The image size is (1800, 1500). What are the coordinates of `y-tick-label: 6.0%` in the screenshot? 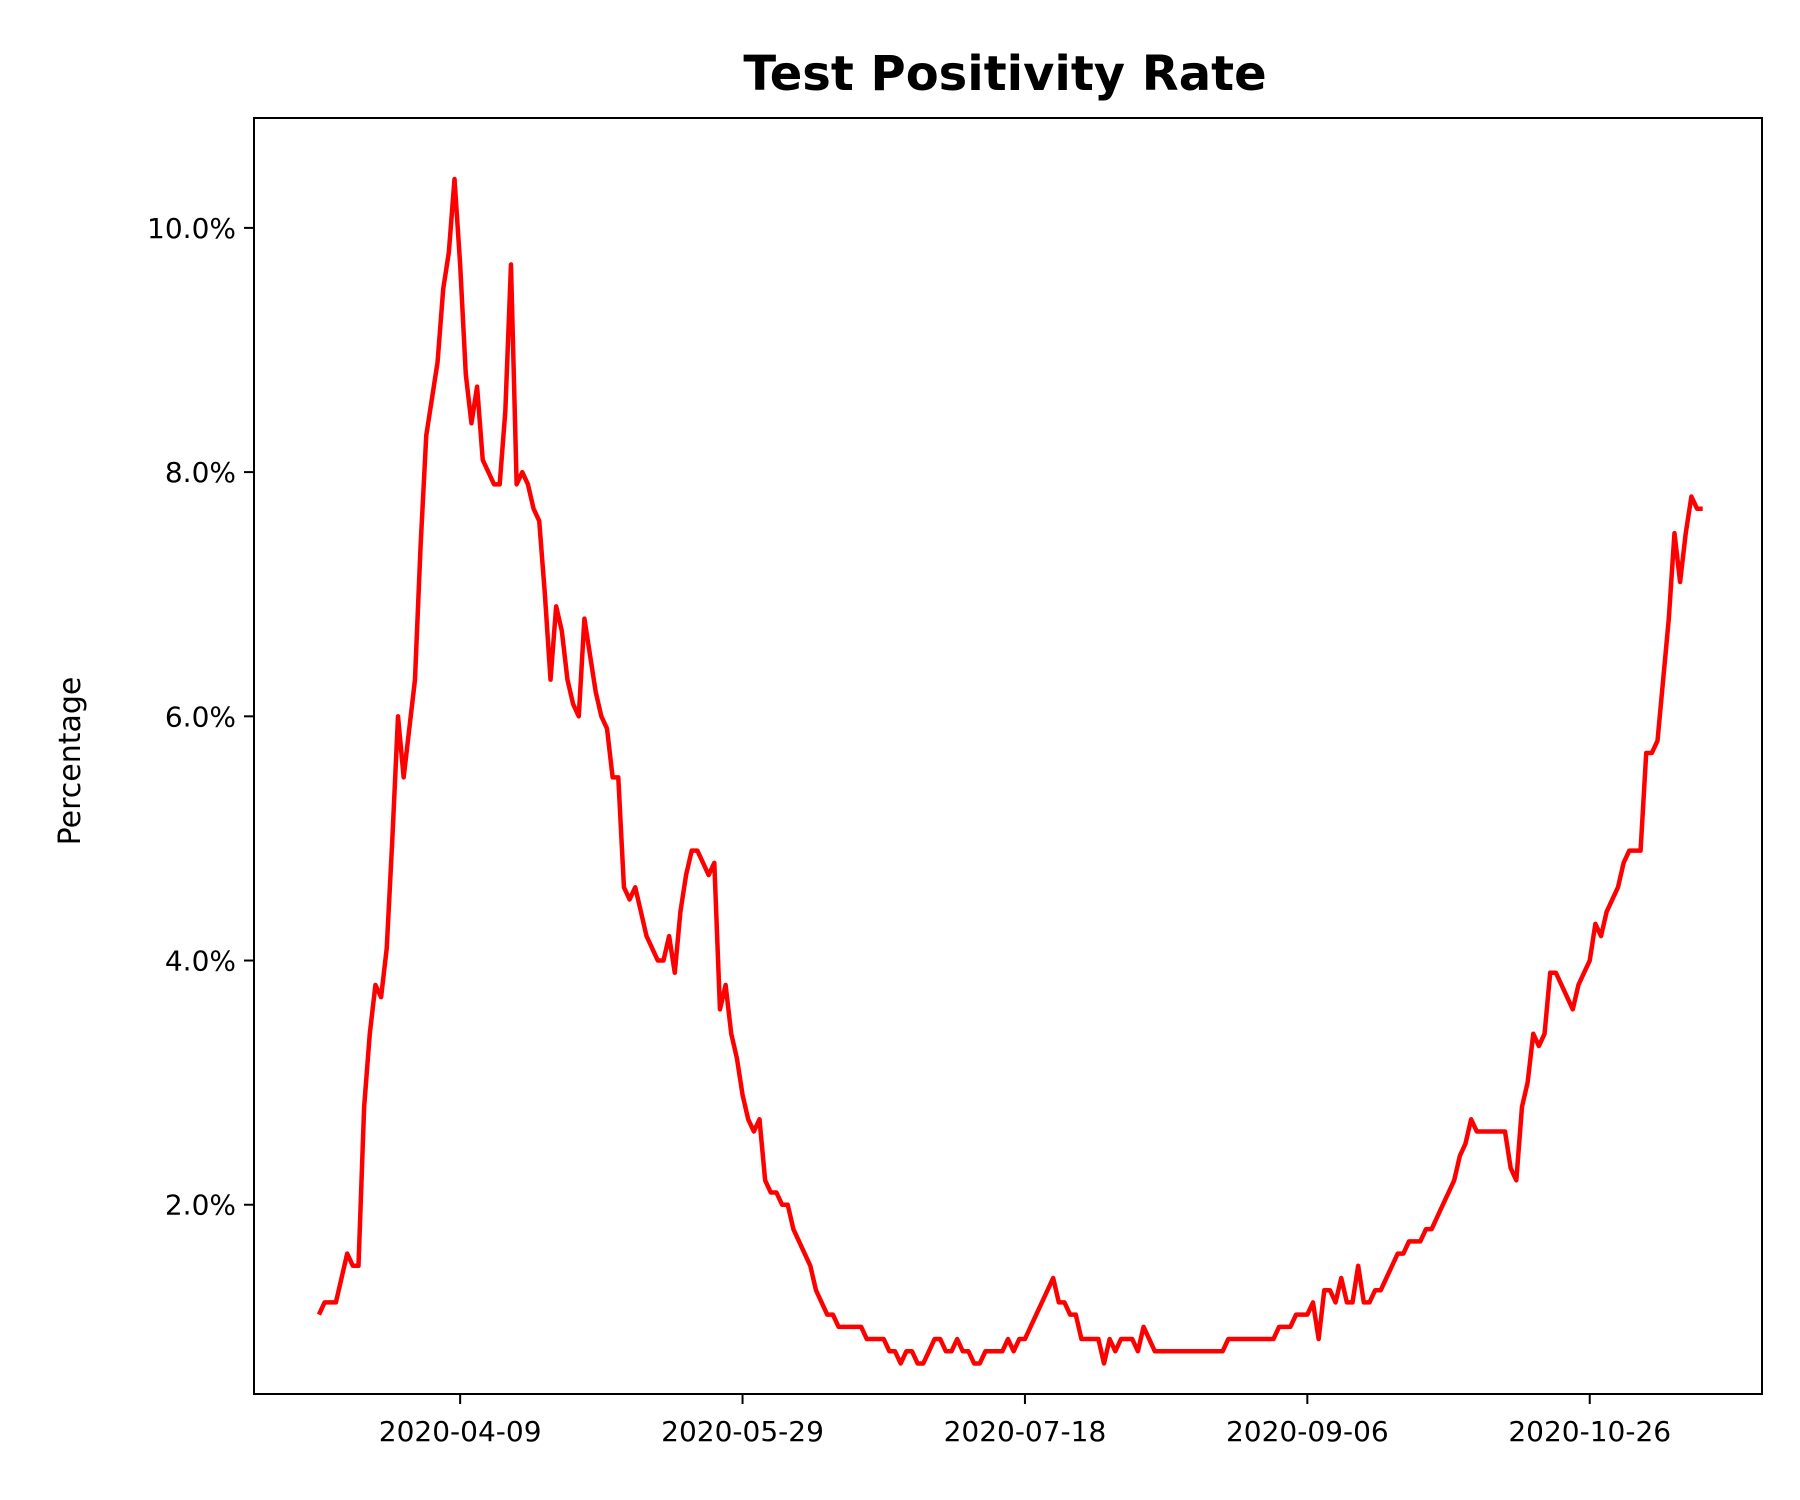 It's located at (200, 716).